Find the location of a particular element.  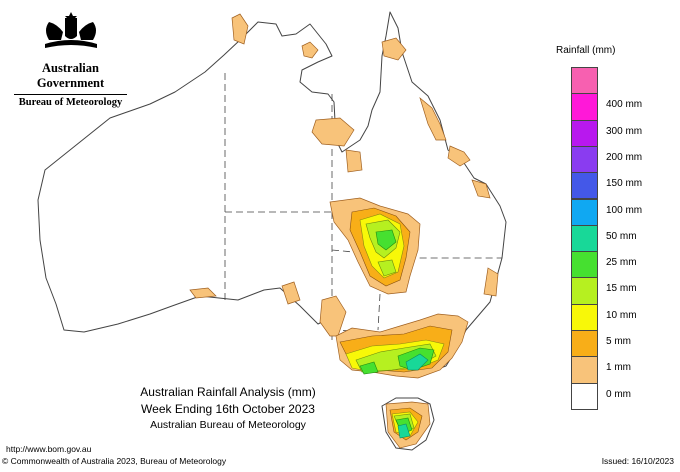

map-title: Australian Rainfall Analysis (mm) is located at coordinates (228, 392).